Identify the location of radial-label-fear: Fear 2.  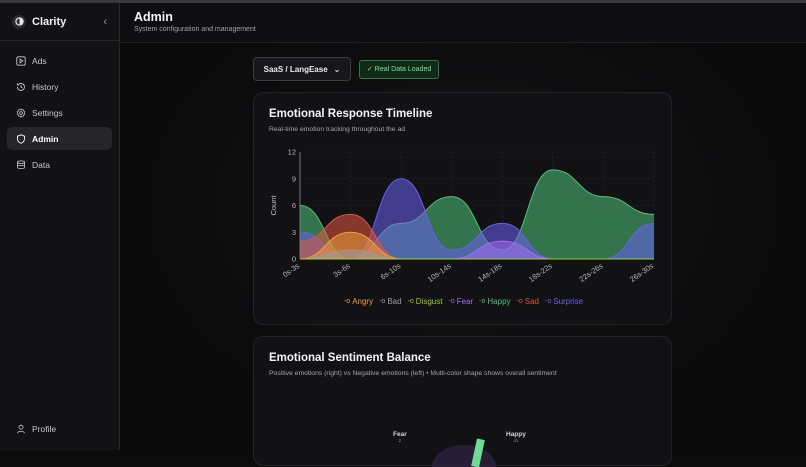
(400, 437).